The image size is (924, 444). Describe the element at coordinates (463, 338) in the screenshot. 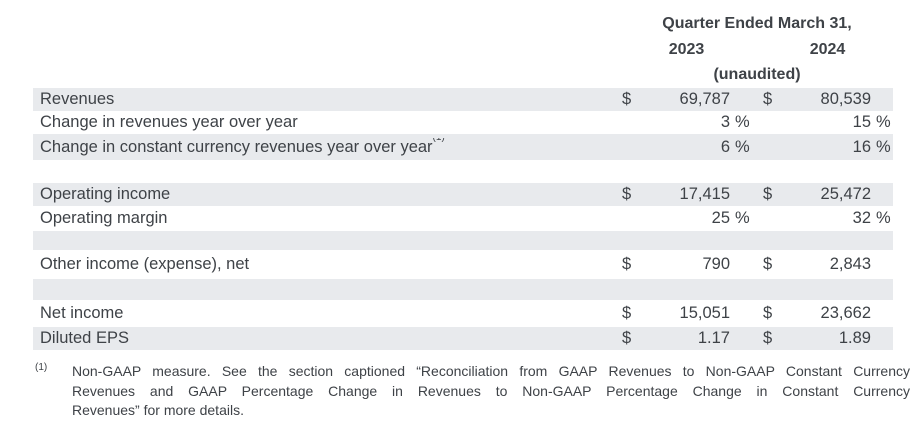

I see `table-row: Diluted EPS $ 1.17 $ 1.89` at that location.